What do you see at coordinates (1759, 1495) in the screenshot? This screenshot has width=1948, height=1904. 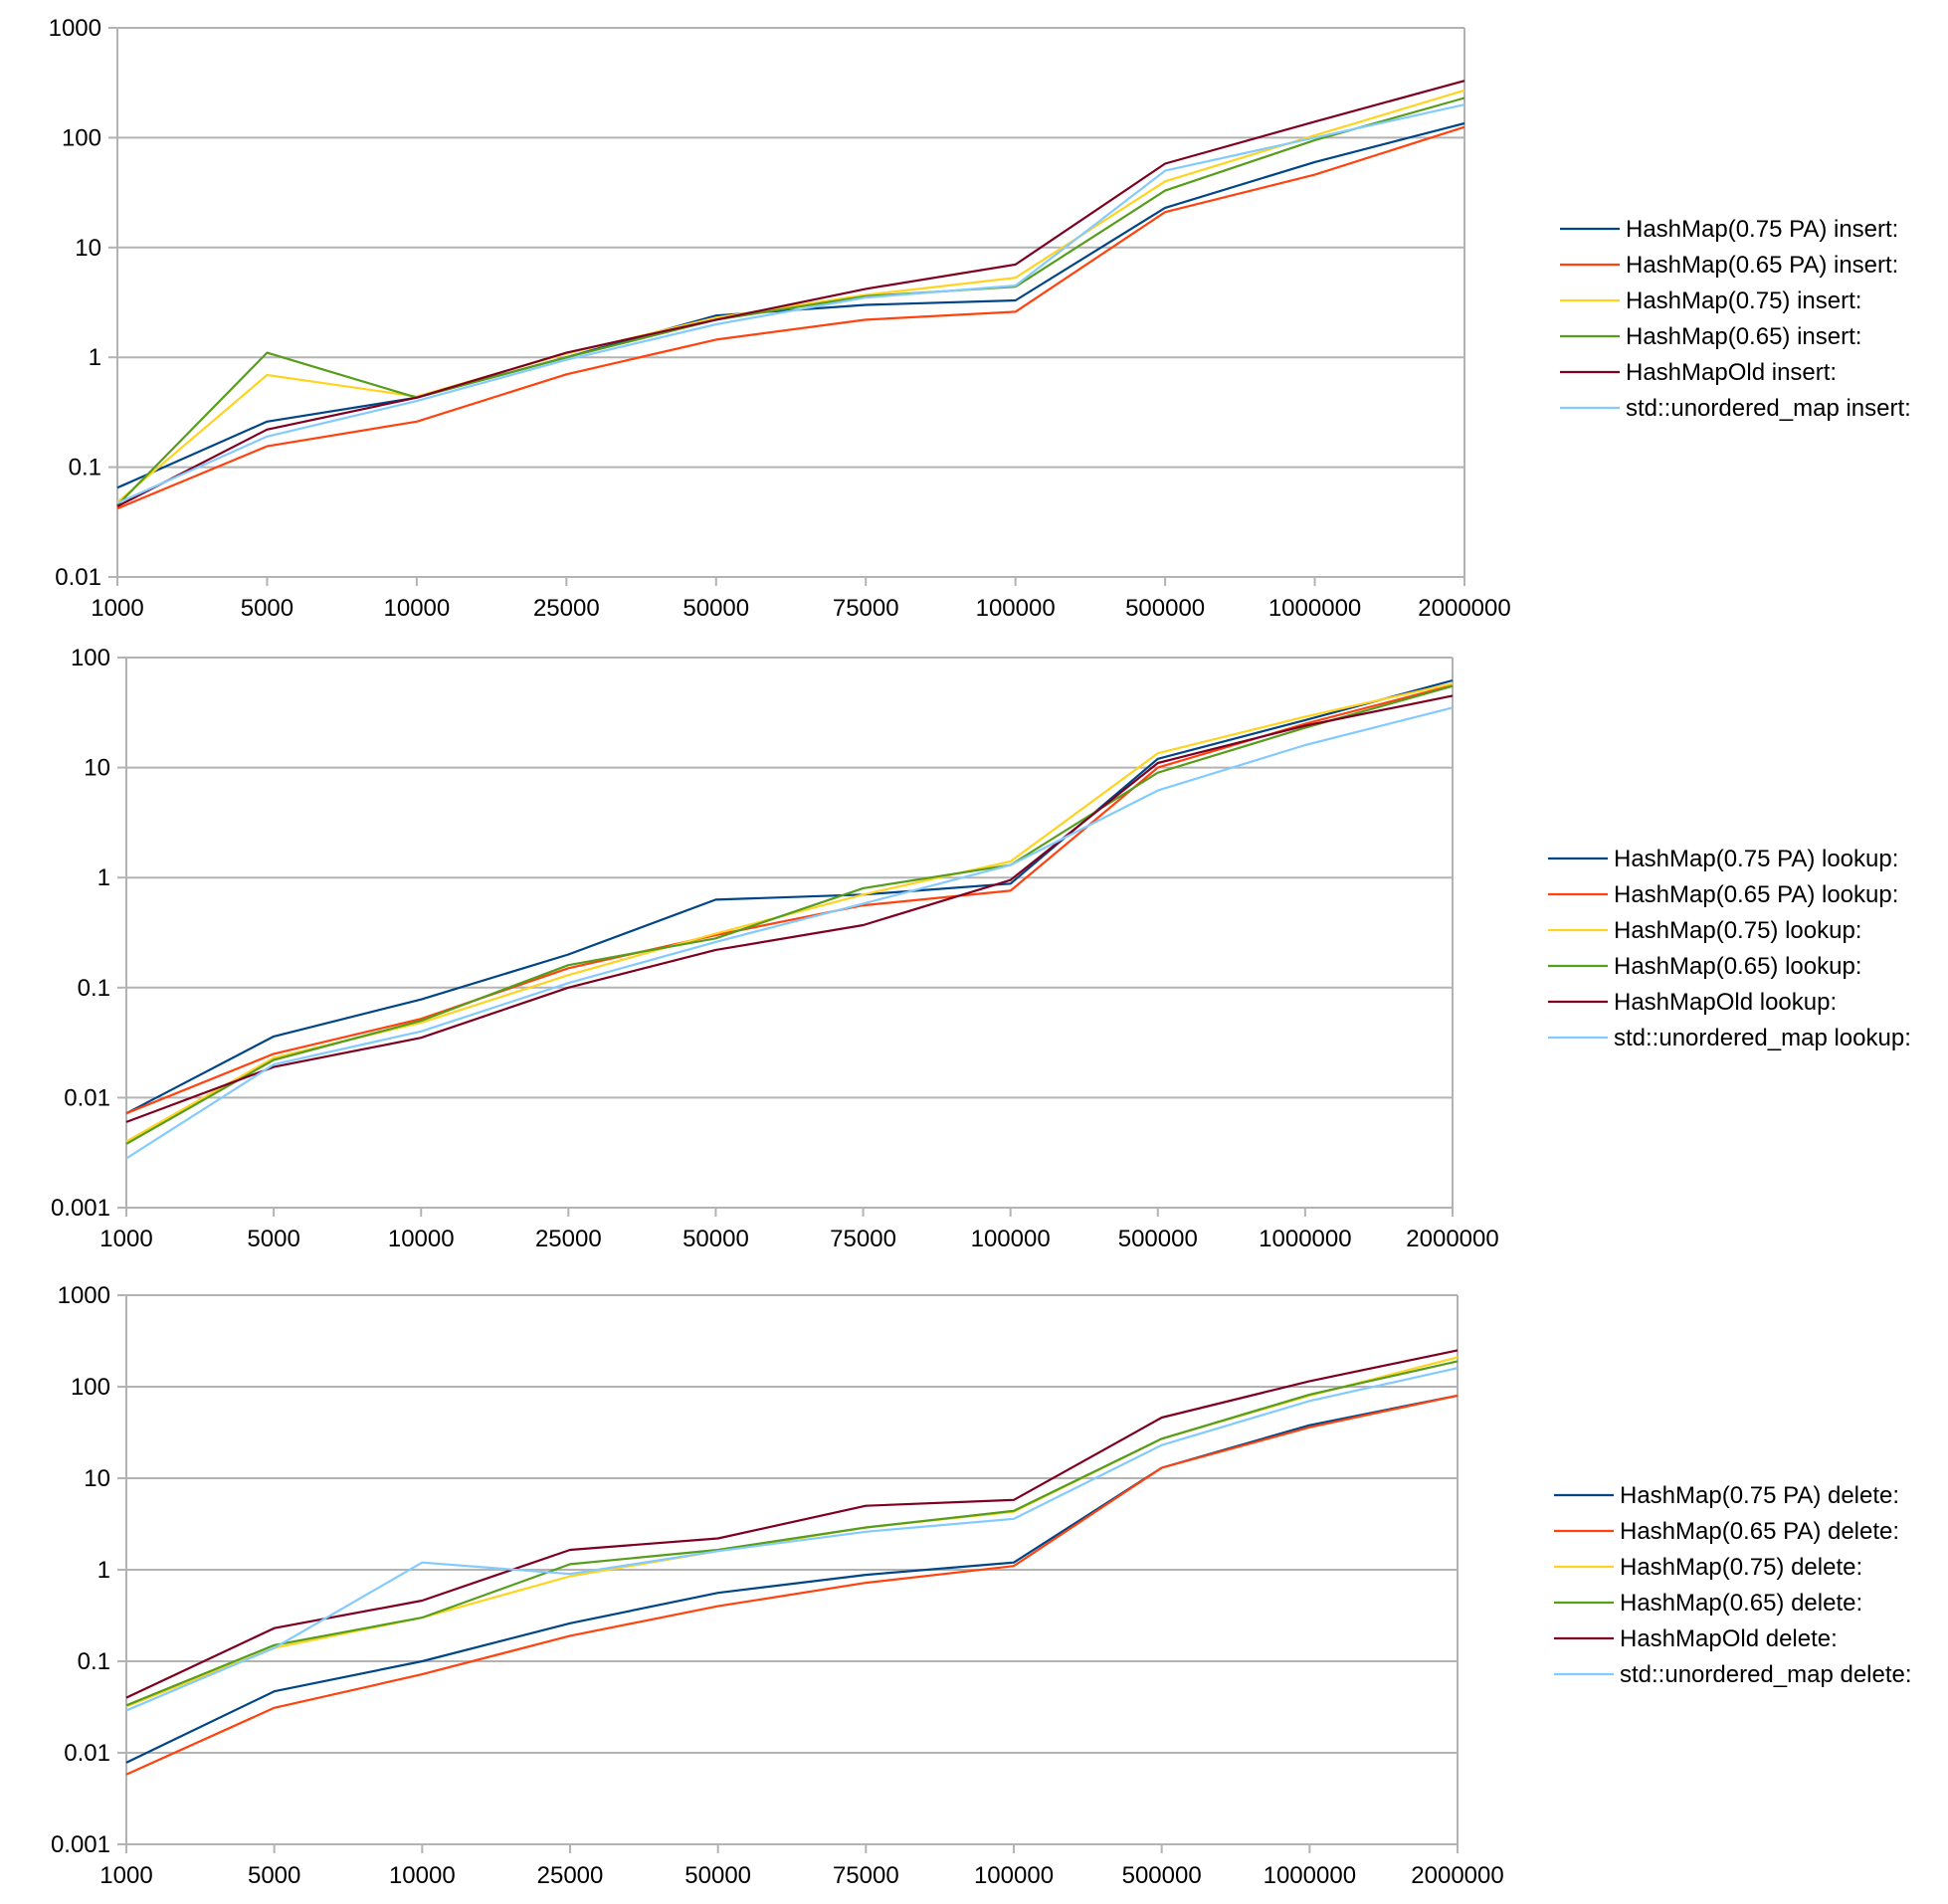 I see `legend-label: HashMap(0.75 PA) delete:` at bounding box center [1759, 1495].